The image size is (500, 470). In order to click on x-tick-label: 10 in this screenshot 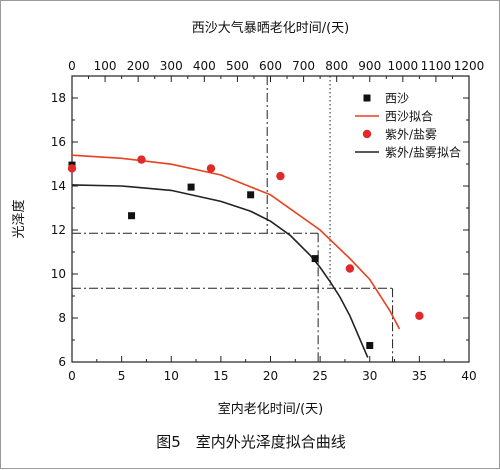, I will do `click(171, 376)`.